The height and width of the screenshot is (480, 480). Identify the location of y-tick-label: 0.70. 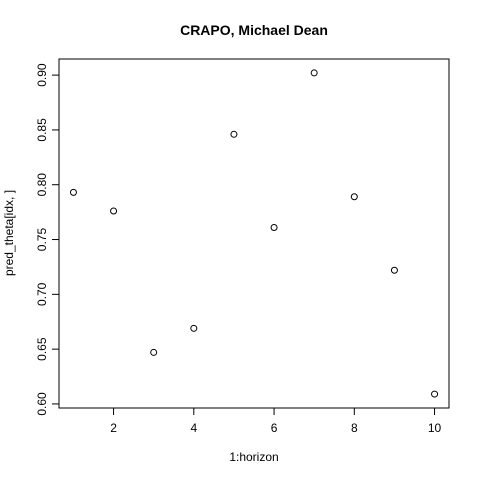
(42, 294).